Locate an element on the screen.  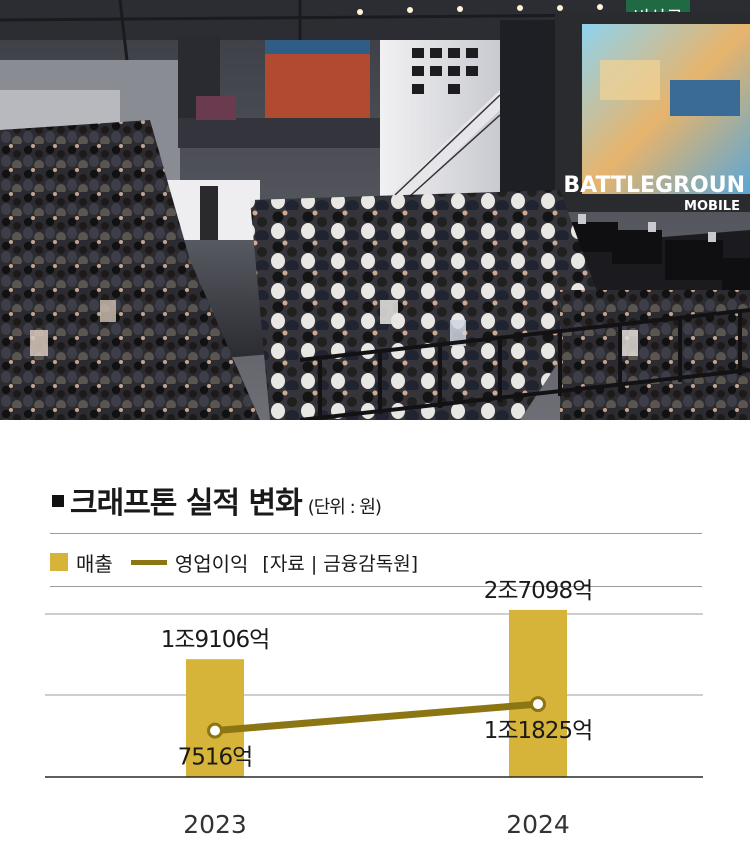
operating-profit-label-2023: 7516억 is located at coordinates (215, 758).